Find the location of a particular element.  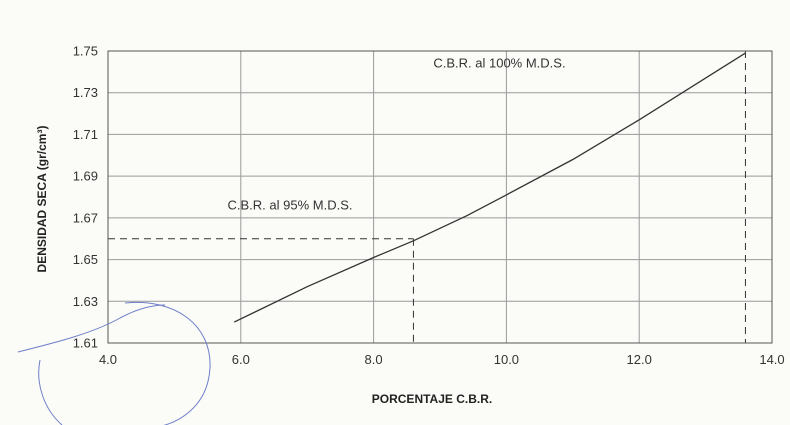

y-tick-label: 1.65 is located at coordinates (85, 259).